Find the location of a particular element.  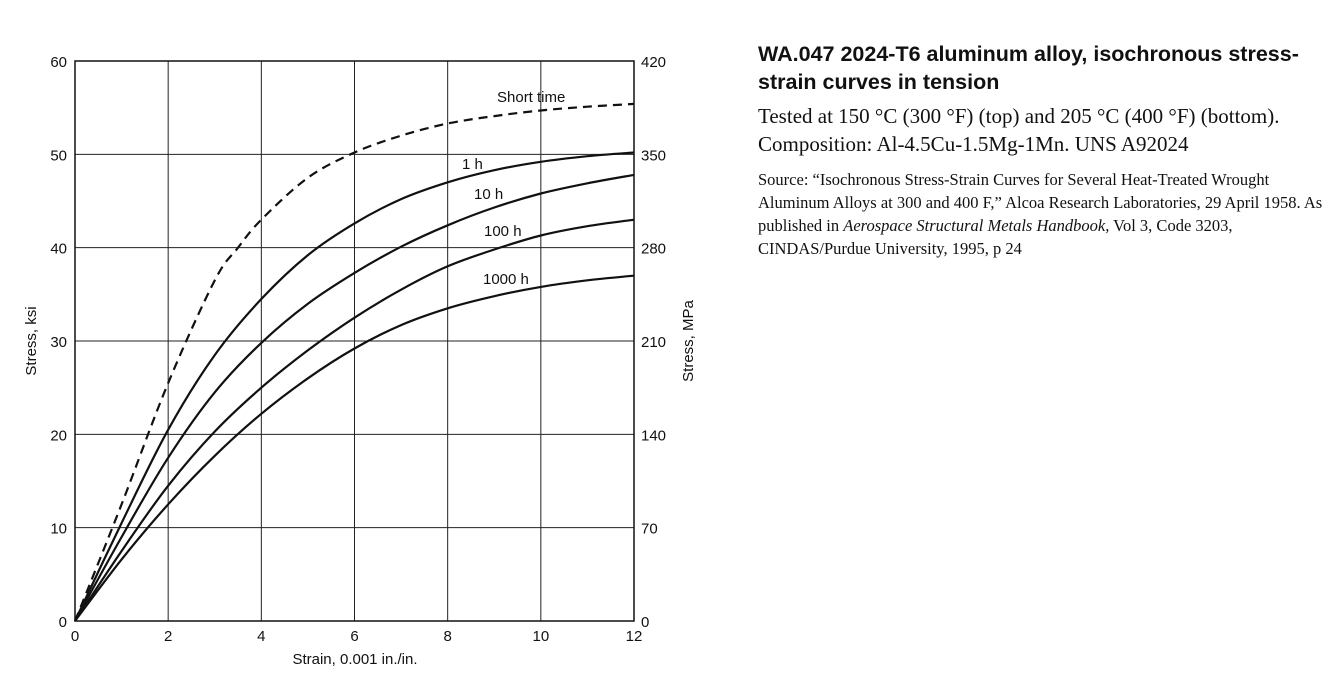

x-tick-label: 8 is located at coordinates (447, 636).